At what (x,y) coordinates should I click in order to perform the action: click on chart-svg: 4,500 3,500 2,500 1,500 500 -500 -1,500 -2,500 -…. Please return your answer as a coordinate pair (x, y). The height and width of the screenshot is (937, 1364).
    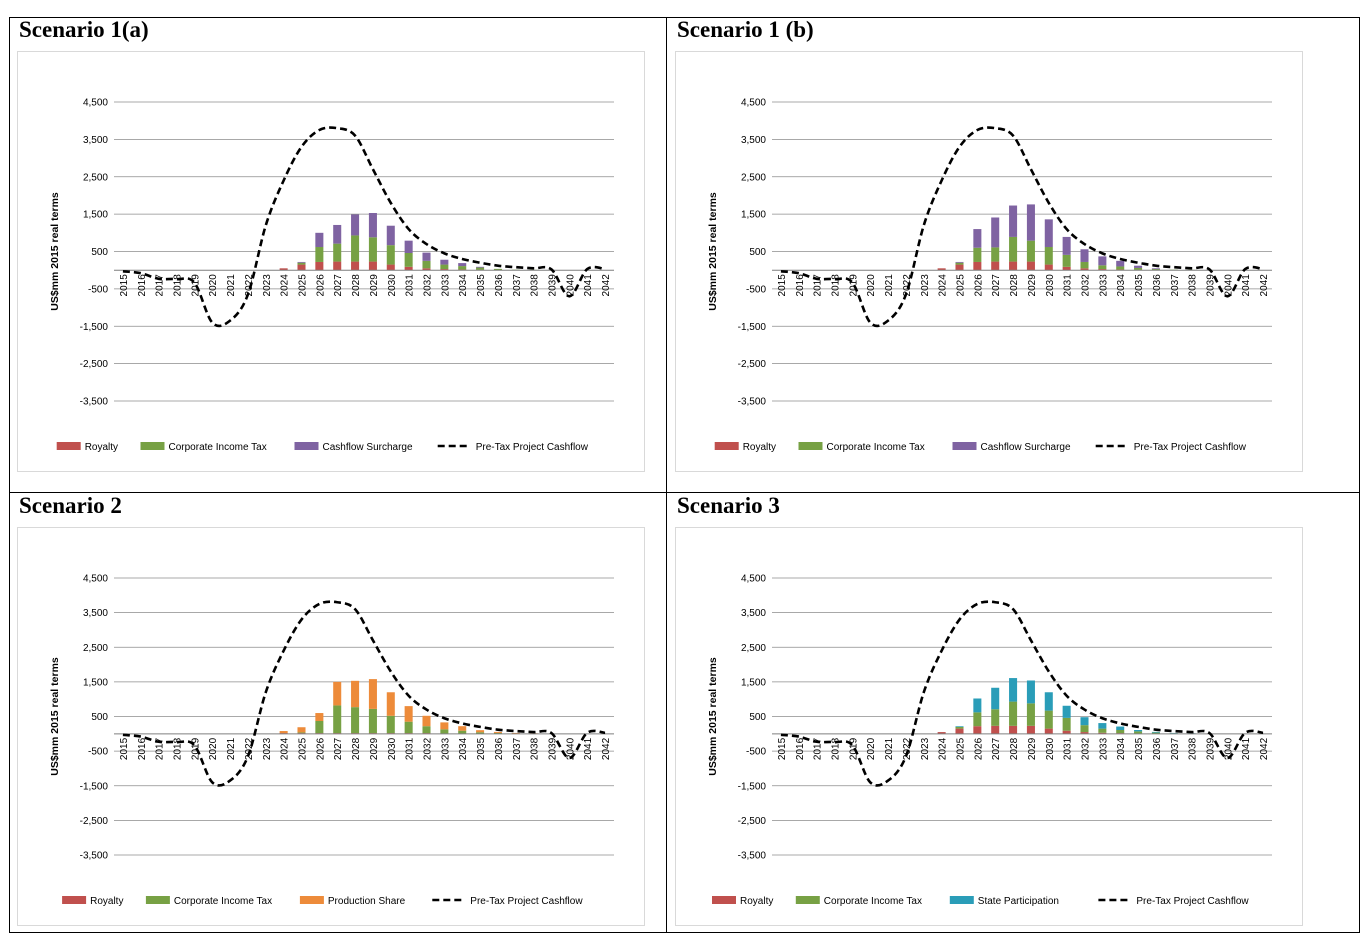
    Looking at the image, I should click on (989, 740).